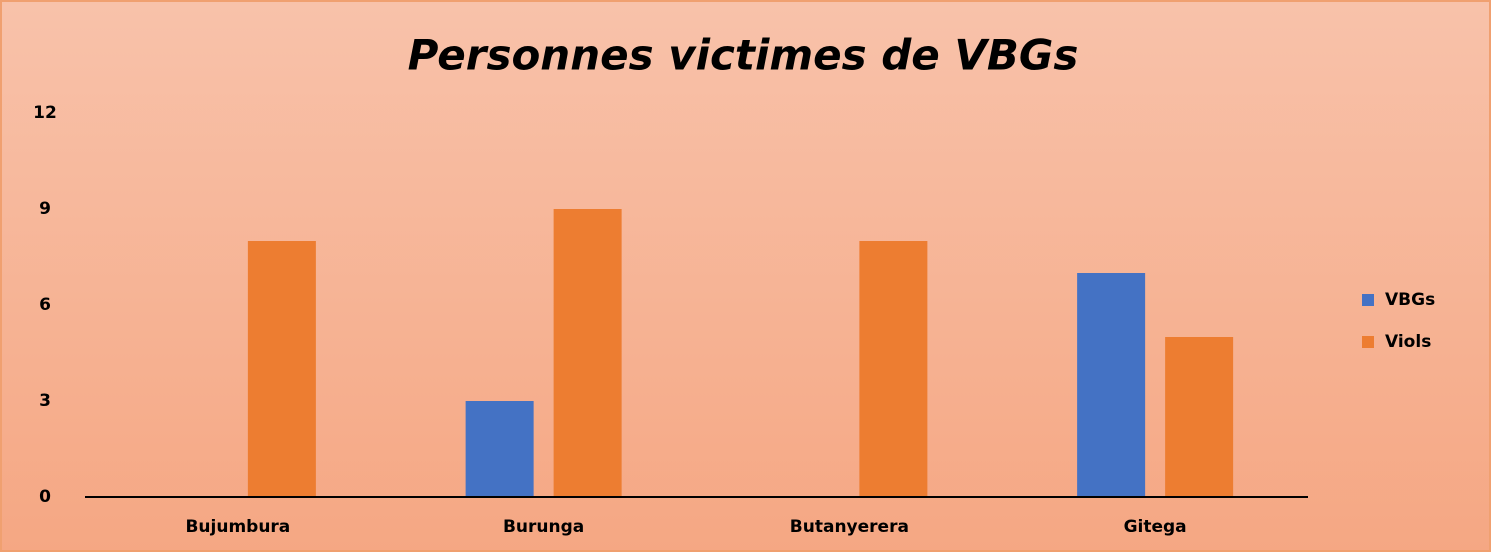 This screenshot has width=1491, height=552. What do you see at coordinates (45, 209) in the screenshot?
I see `y-tick-label: 9` at bounding box center [45, 209].